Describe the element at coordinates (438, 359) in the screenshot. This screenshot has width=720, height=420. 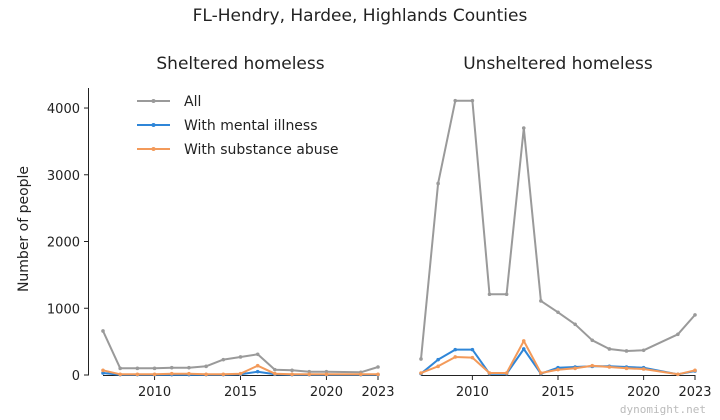
I see `point-with-mental-illness-2008` at that location.